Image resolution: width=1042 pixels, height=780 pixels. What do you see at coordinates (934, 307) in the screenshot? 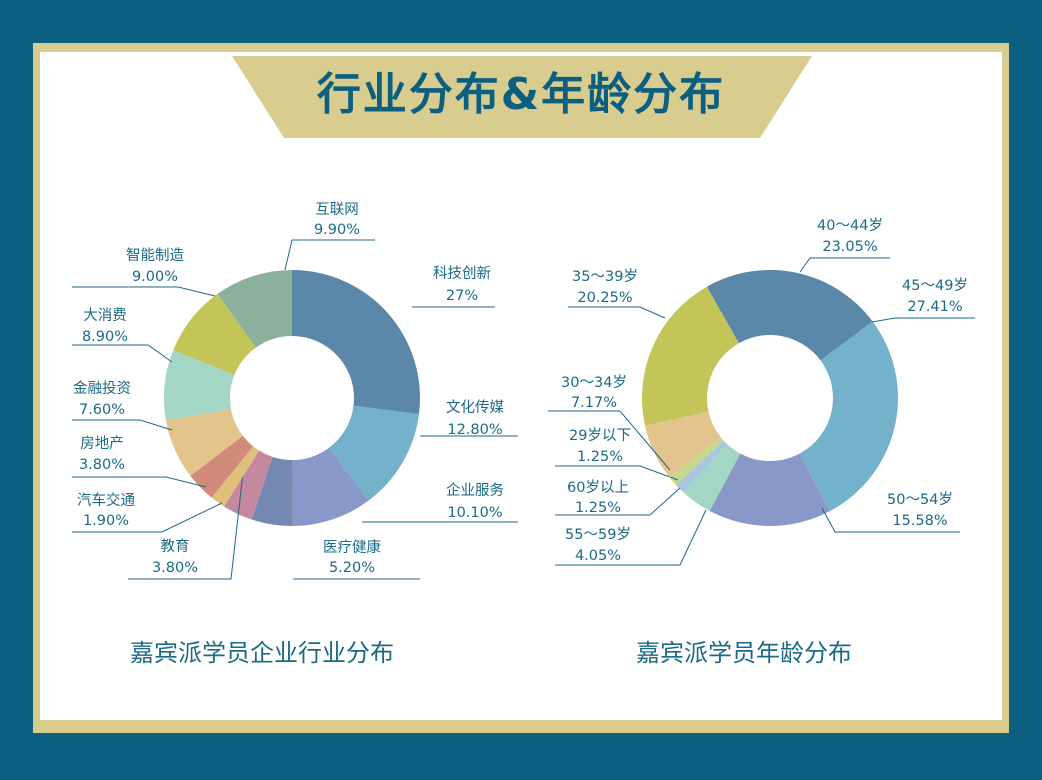
I see `slice-value-label: 27.41%` at bounding box center [934, 307].